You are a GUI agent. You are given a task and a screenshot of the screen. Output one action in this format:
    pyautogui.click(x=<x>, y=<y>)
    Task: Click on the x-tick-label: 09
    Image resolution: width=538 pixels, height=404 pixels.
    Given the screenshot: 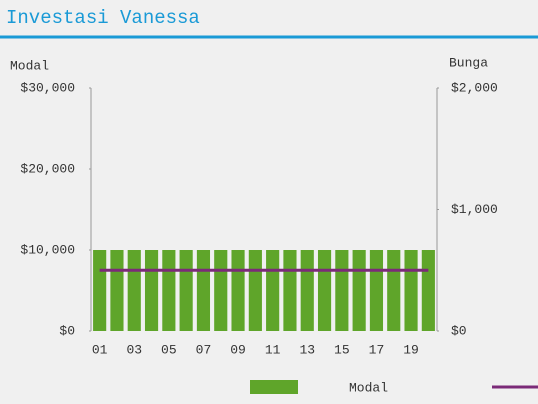 What is the action you would take?
    pyautogui.click(x=238, y=349)
    